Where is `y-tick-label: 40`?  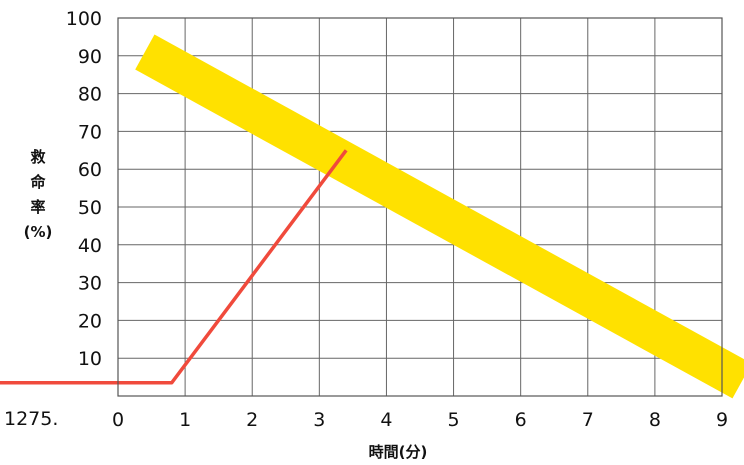
y-tick-label: 40 is located at coordinates (90, 246).